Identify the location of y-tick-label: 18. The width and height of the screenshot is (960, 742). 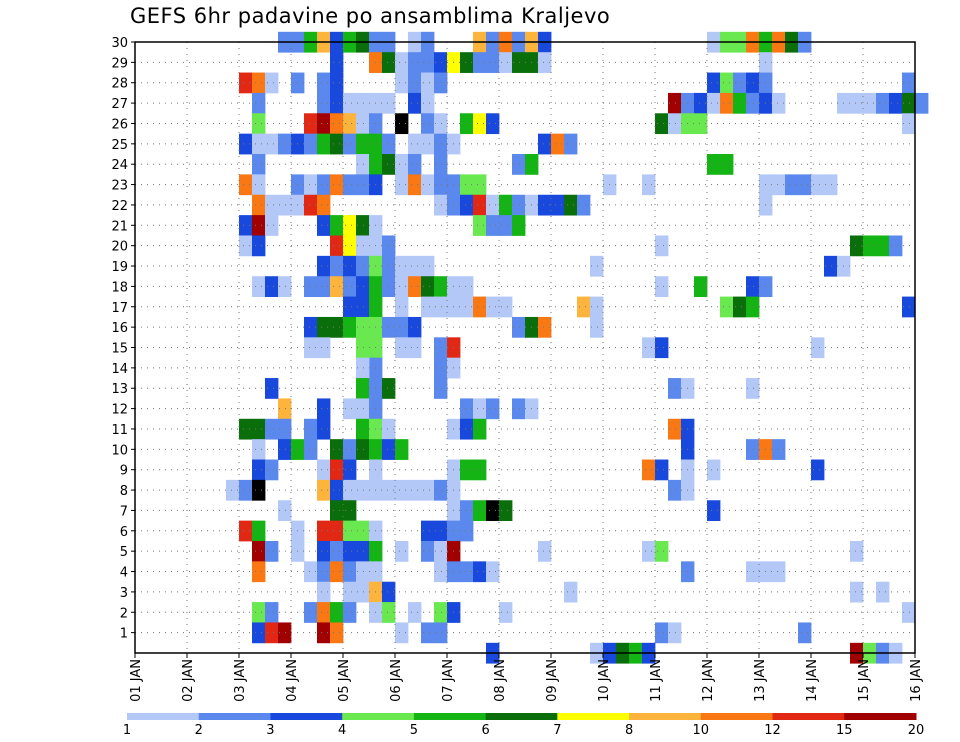
(119, 287).